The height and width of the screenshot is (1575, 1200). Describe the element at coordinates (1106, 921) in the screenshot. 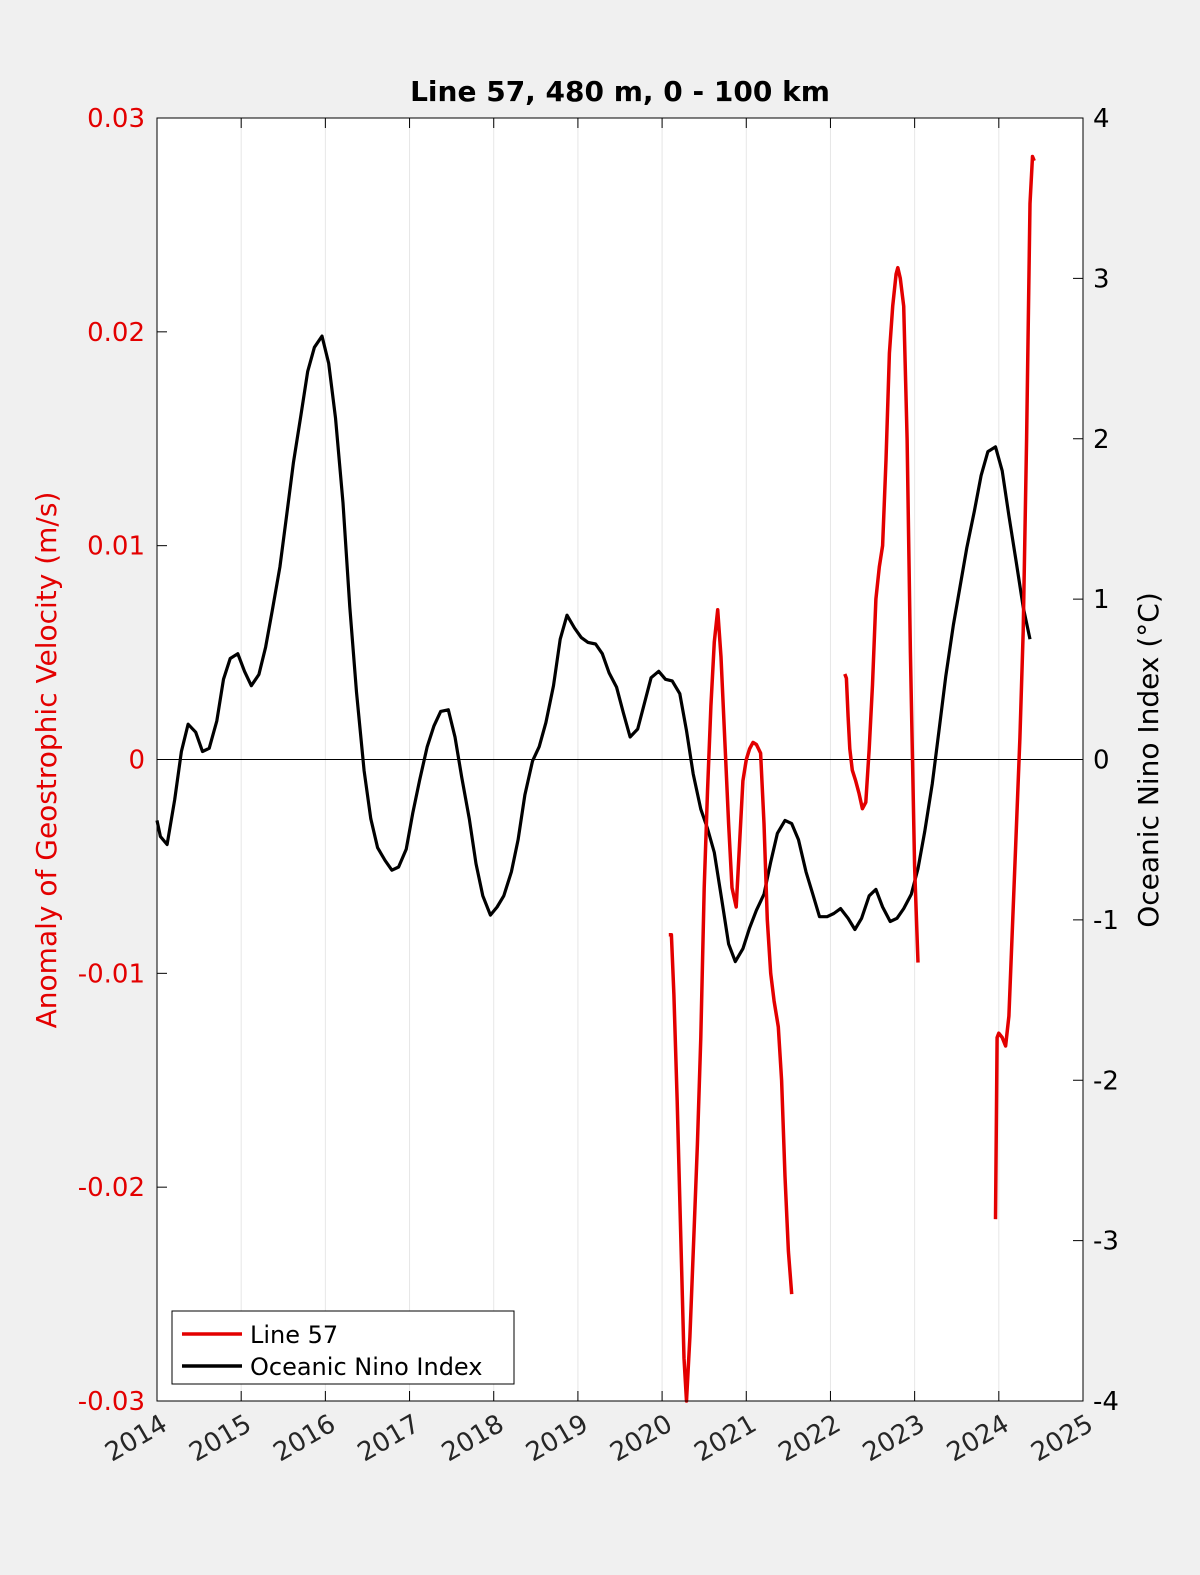

I see `y-right-tick-label: -1` at that location.